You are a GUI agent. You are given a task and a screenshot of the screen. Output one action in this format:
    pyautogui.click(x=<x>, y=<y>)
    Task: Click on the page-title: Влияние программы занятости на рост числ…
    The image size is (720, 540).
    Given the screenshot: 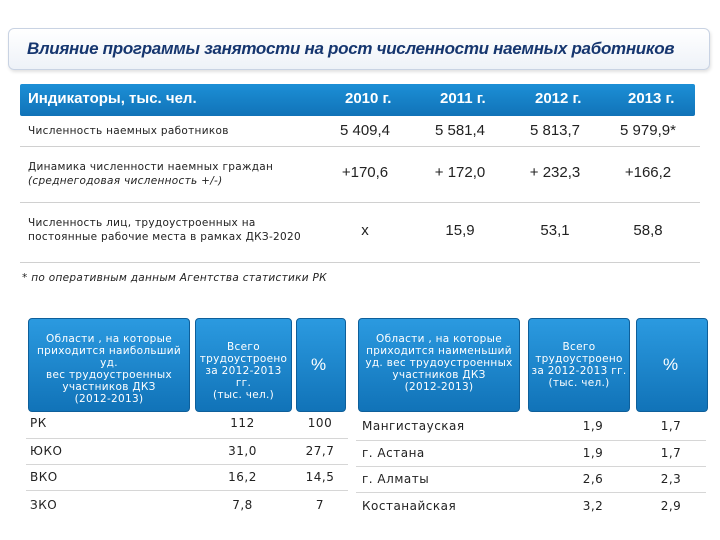 What is the action you would take?
    pyautogui.click(x=351, y=48)
    